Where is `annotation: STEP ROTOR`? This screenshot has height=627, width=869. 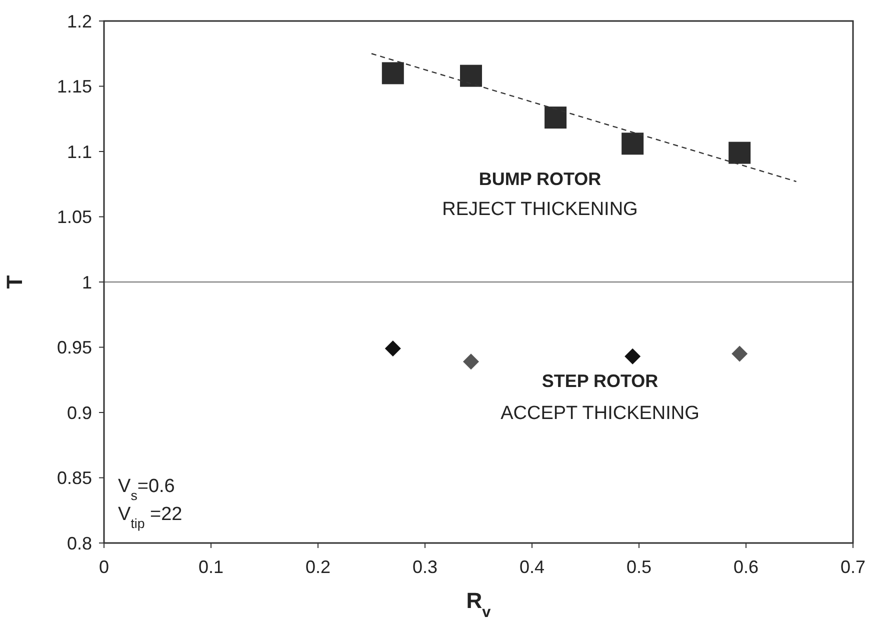
annotation: STEP ROTOR is located at coordinates (600, 381).